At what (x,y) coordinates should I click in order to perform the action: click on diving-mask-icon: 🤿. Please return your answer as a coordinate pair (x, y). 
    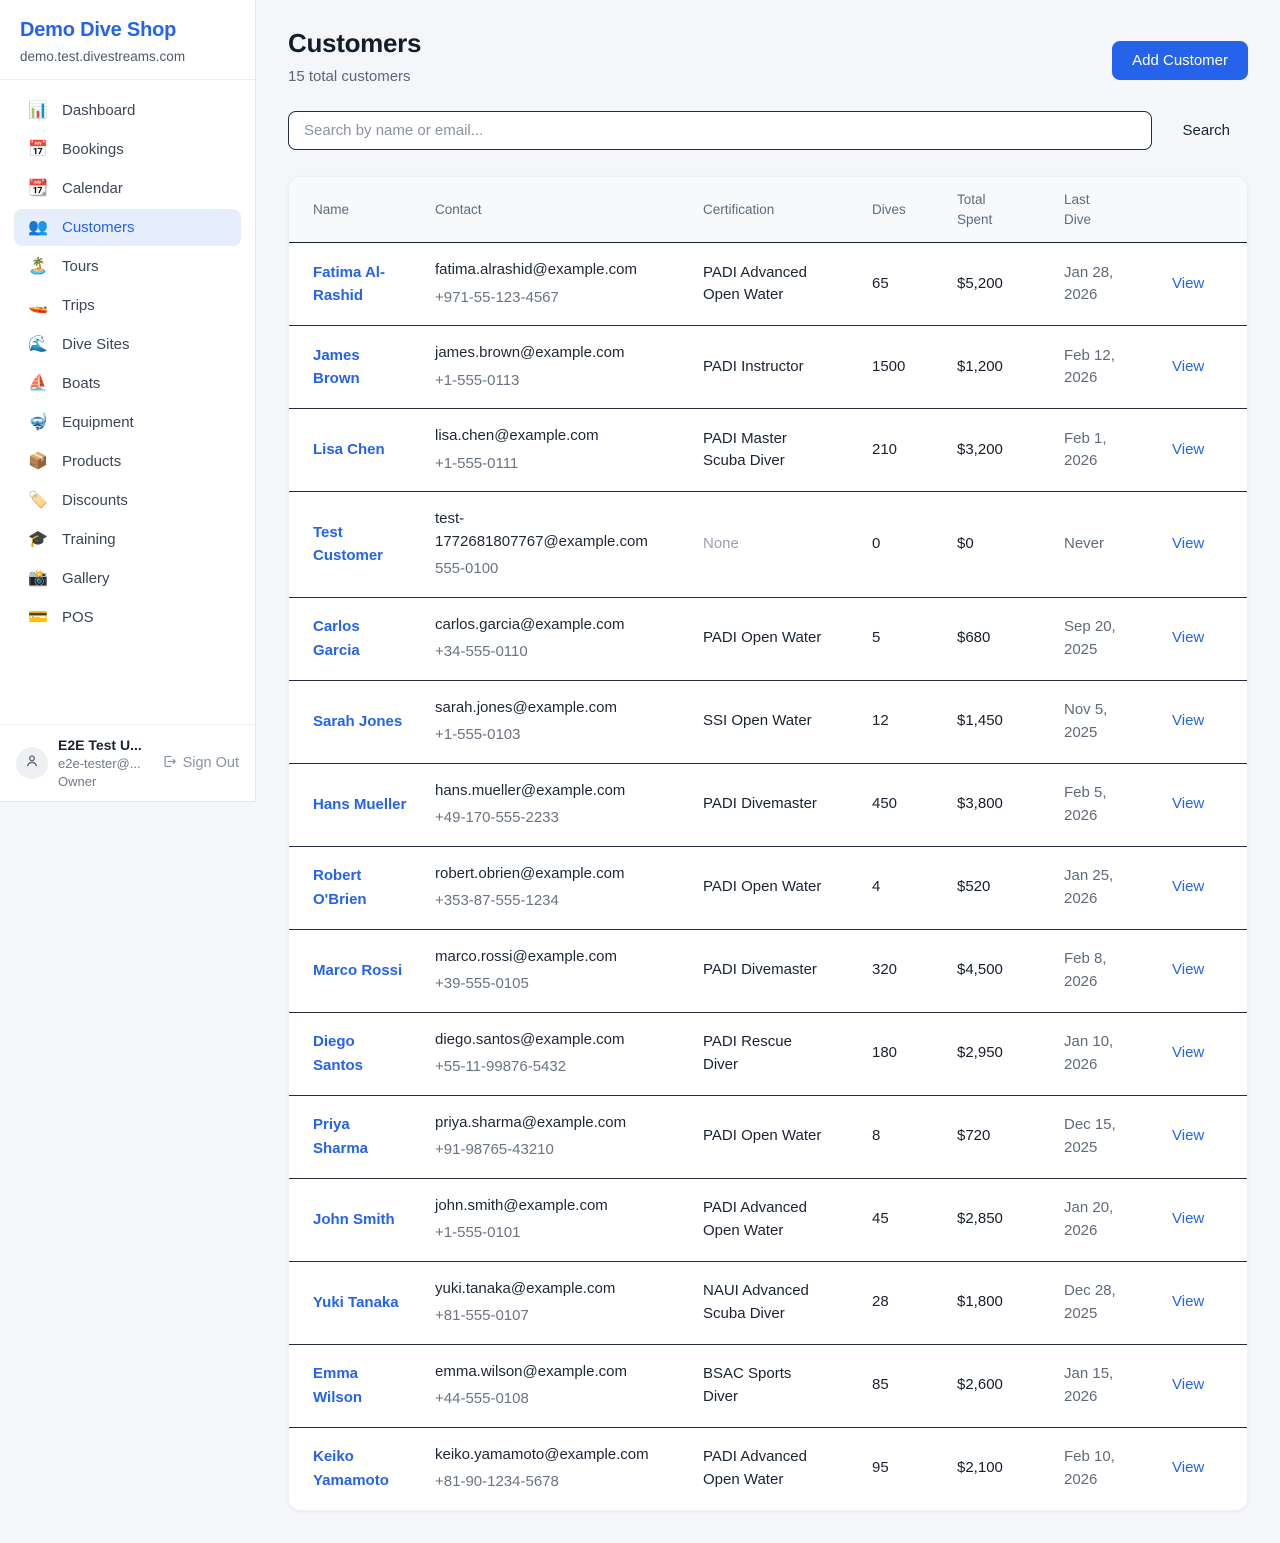
    Looking at the image, I should click on (38, 422).